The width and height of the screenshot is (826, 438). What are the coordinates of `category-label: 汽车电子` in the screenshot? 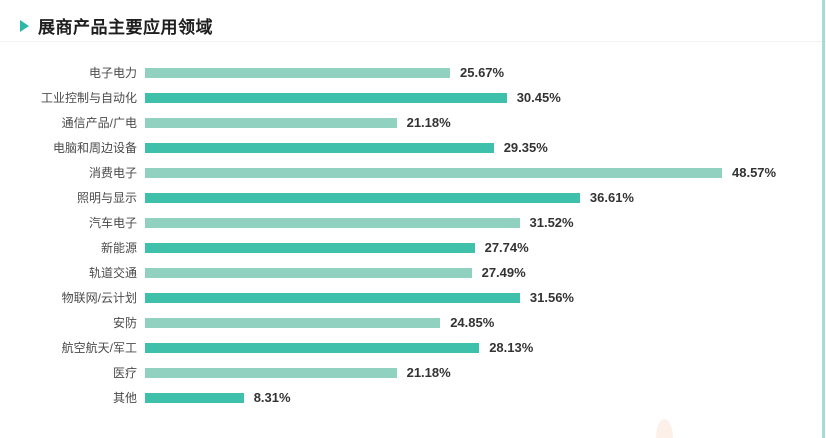 It's located at (112, 223).